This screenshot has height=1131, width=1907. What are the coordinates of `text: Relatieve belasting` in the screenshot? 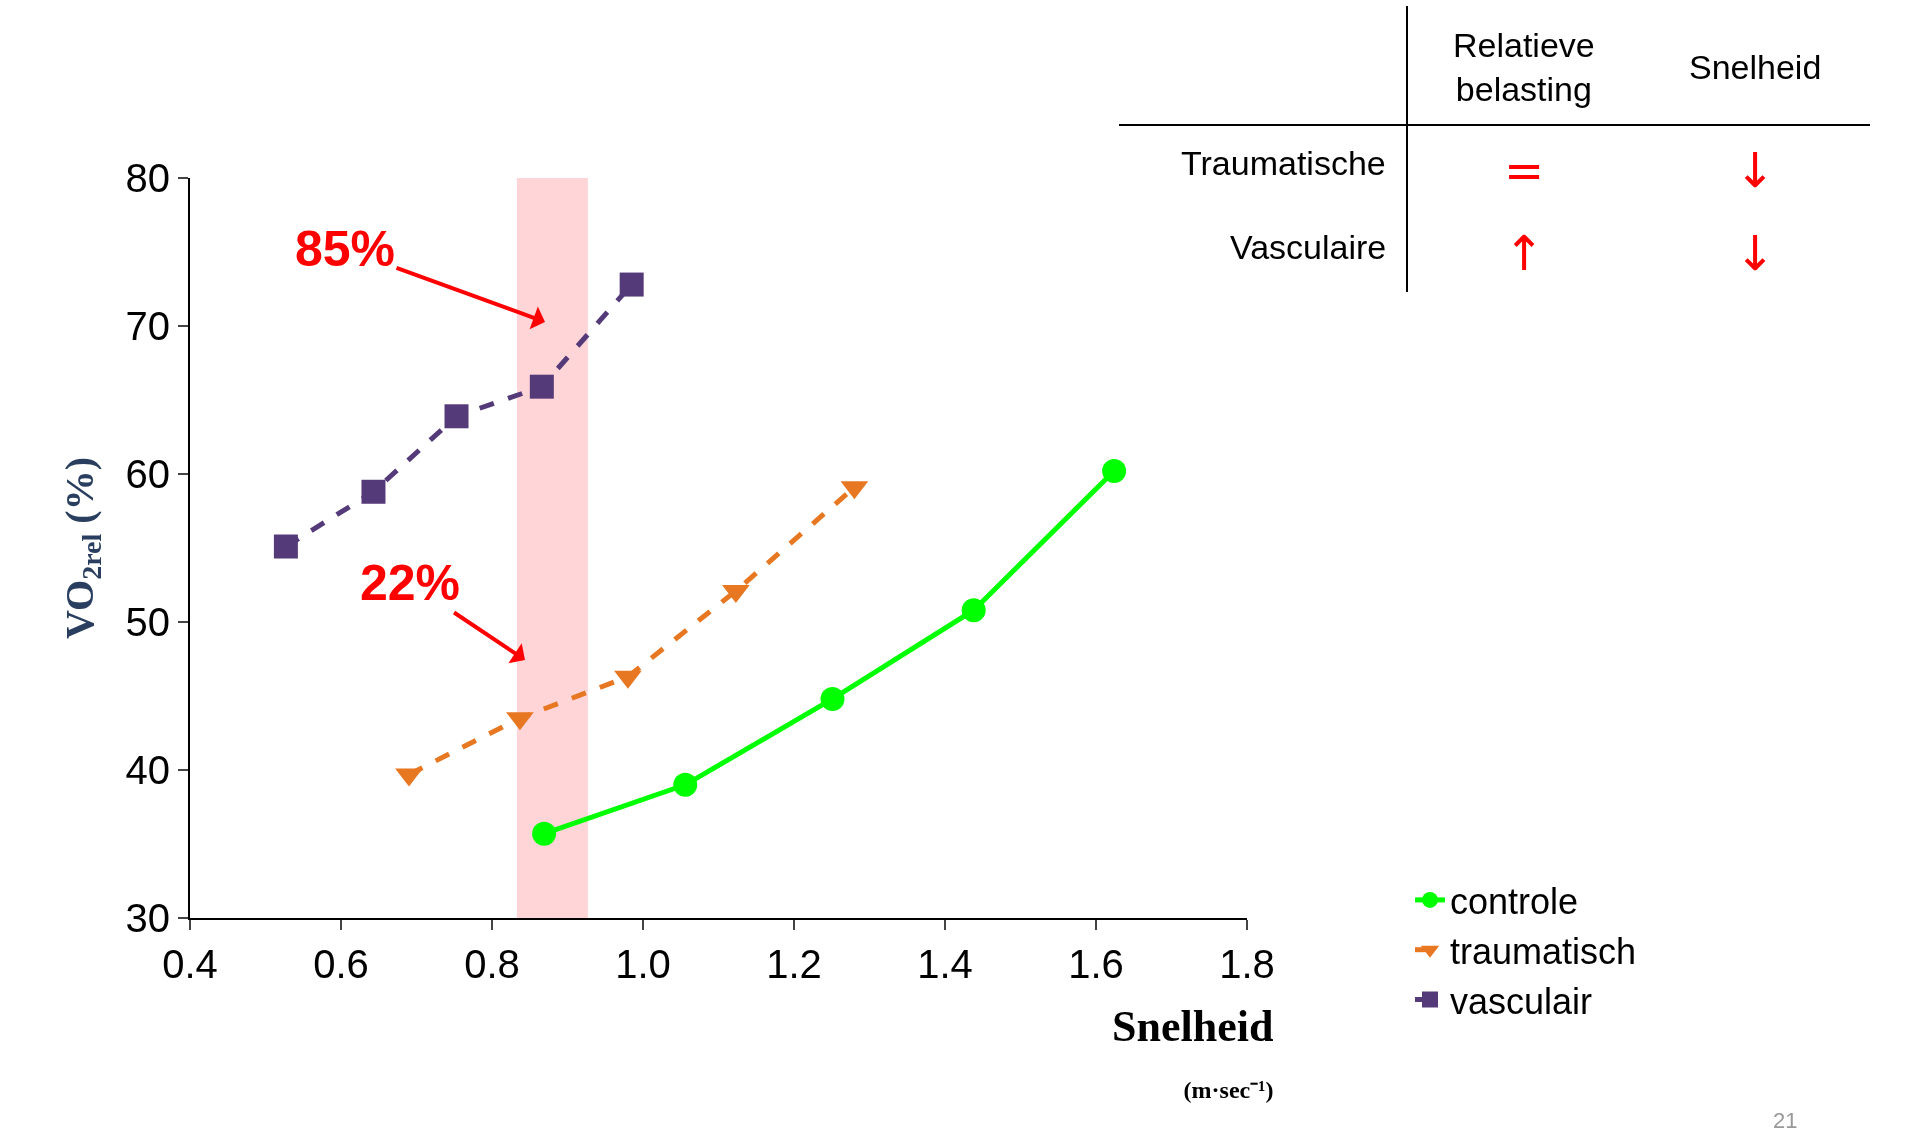 It's located at (1524, 67).